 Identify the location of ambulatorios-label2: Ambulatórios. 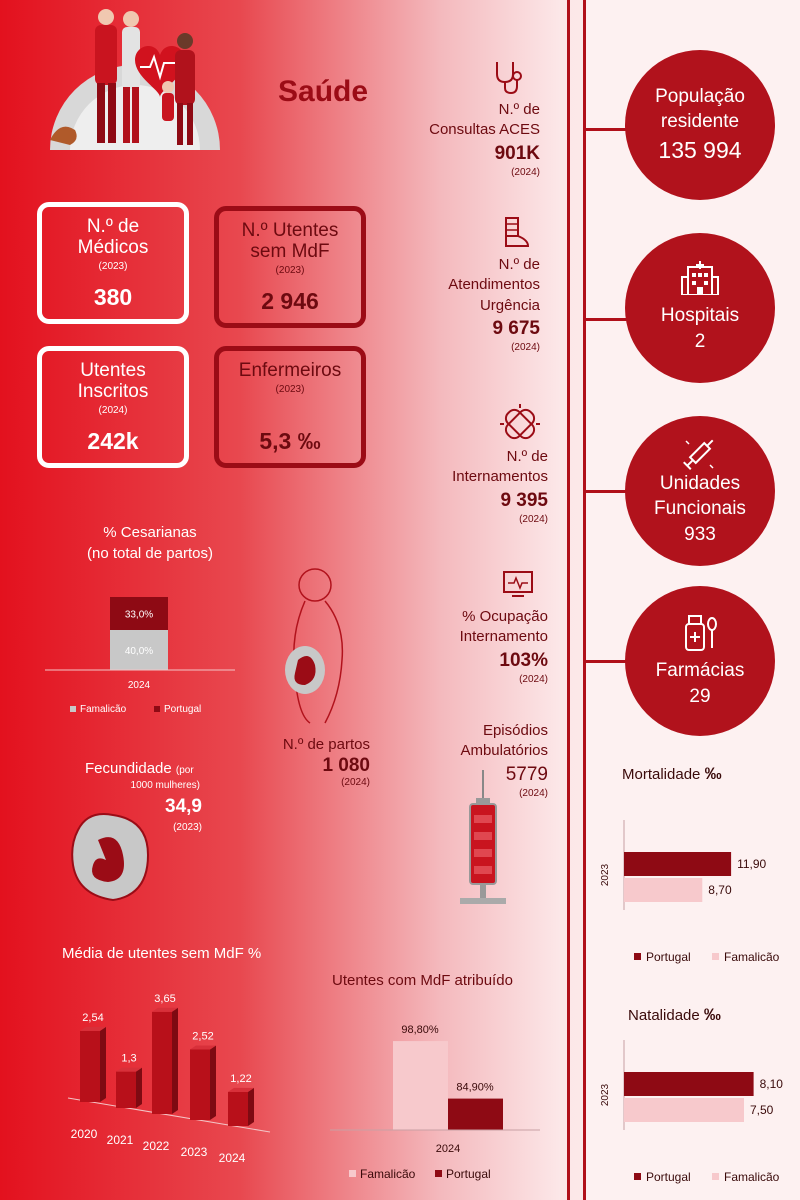
(504, 751).